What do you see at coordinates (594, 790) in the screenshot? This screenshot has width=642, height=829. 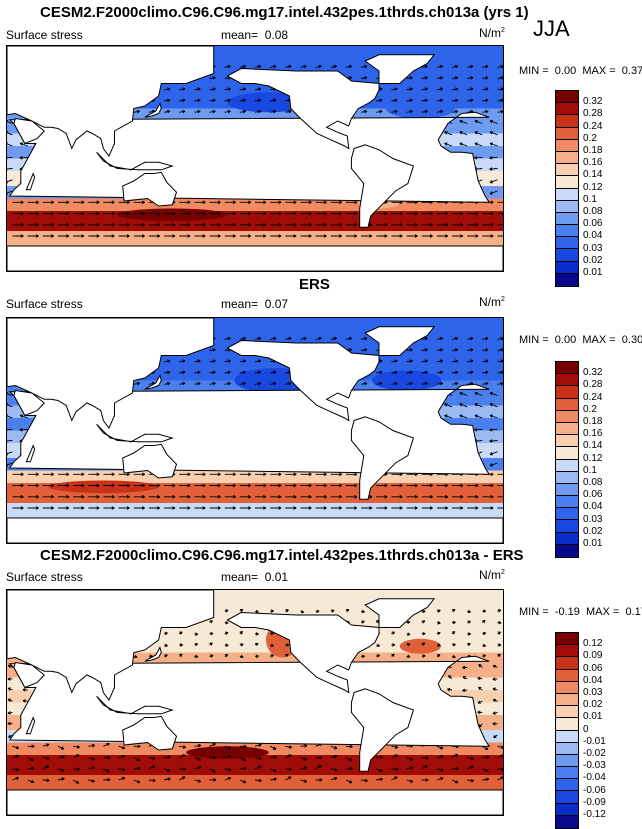 I see `colorbar-tick-label: -0.06` at bounding box center [594, 790].